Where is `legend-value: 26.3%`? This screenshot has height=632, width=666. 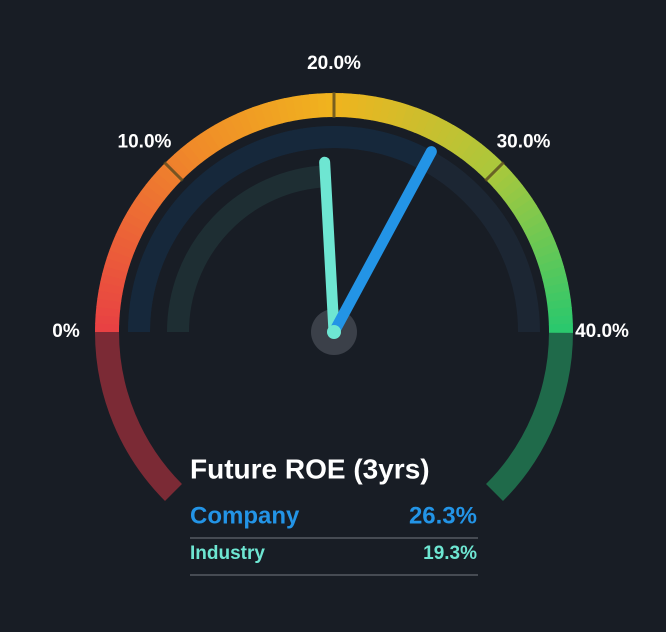 legend-value: 26.3% is located at coordinates (443, 515).